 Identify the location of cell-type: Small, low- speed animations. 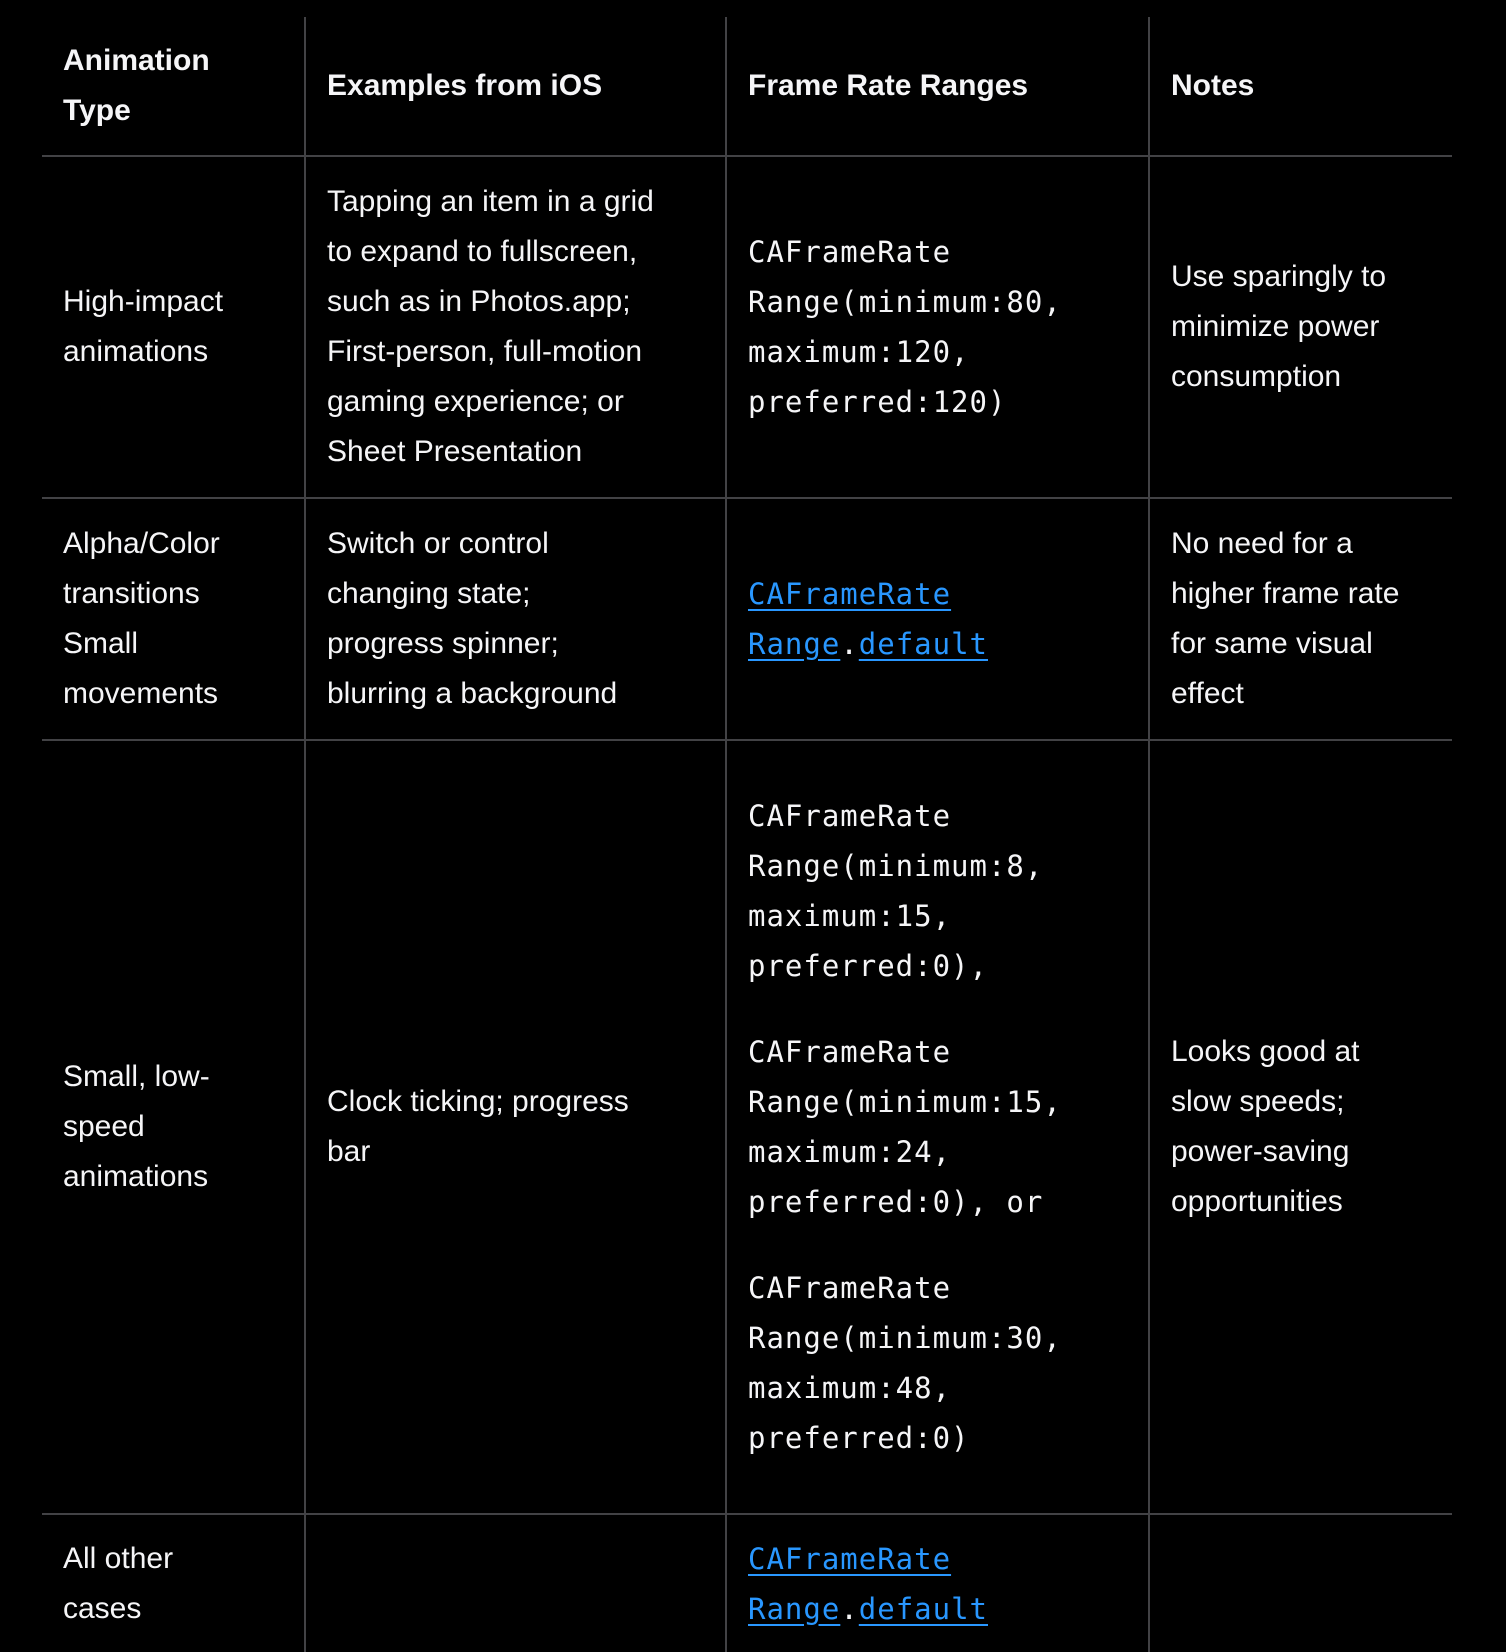
(174, 1127).